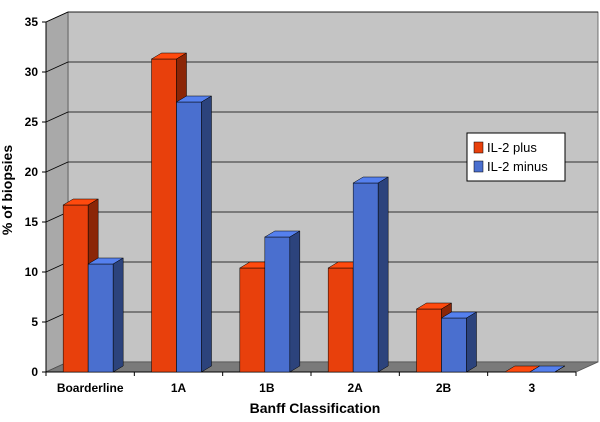  I want to click on legend-swatch-il2-minus, so click(478, 166).